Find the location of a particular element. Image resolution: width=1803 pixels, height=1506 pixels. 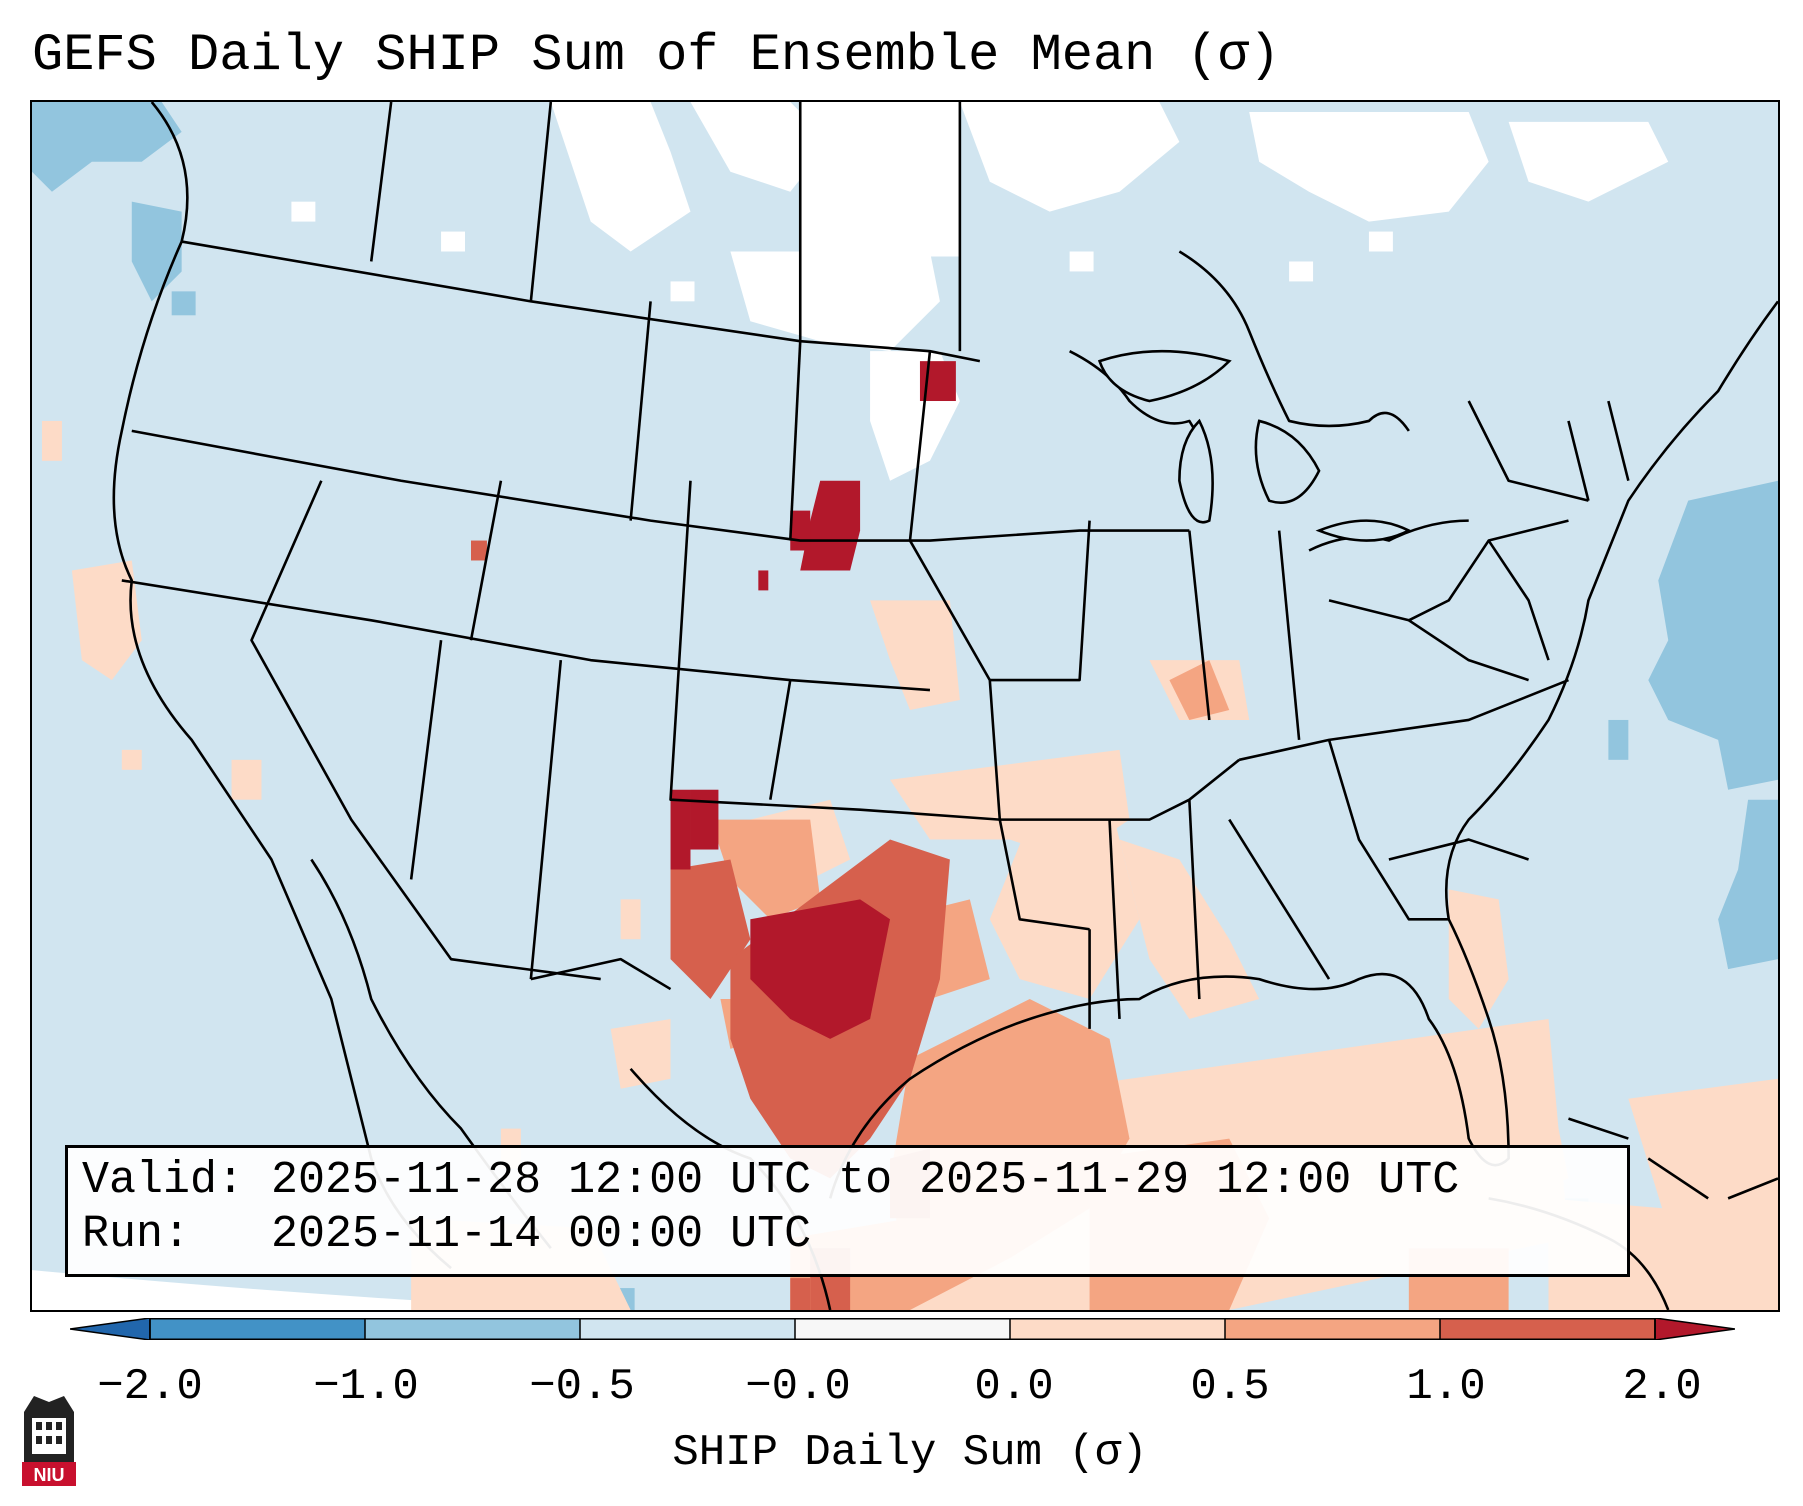

extreme-positive-regions is located at coordinates (813, 700).